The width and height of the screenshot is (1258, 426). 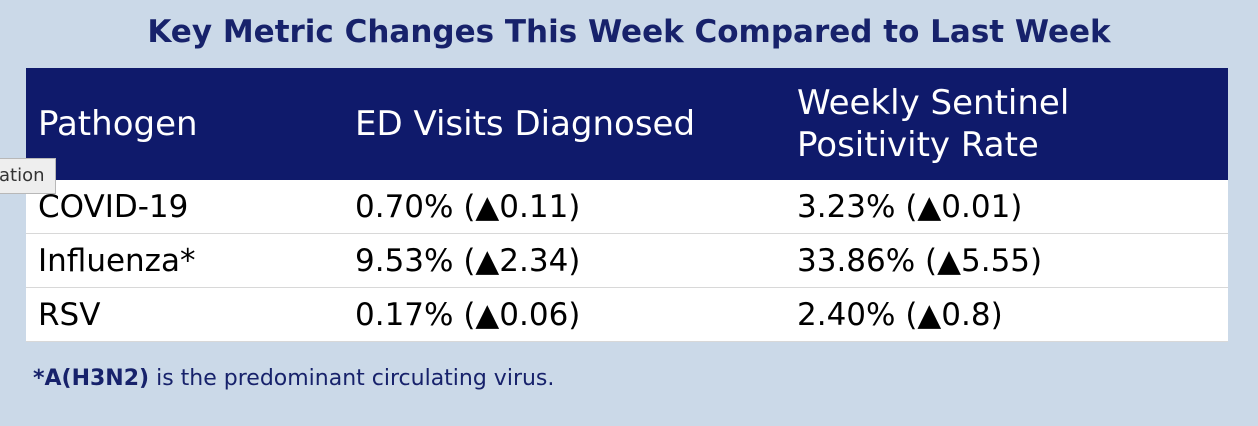 I want to click on table-cell: Influenza*, so click(x=117, y=261).